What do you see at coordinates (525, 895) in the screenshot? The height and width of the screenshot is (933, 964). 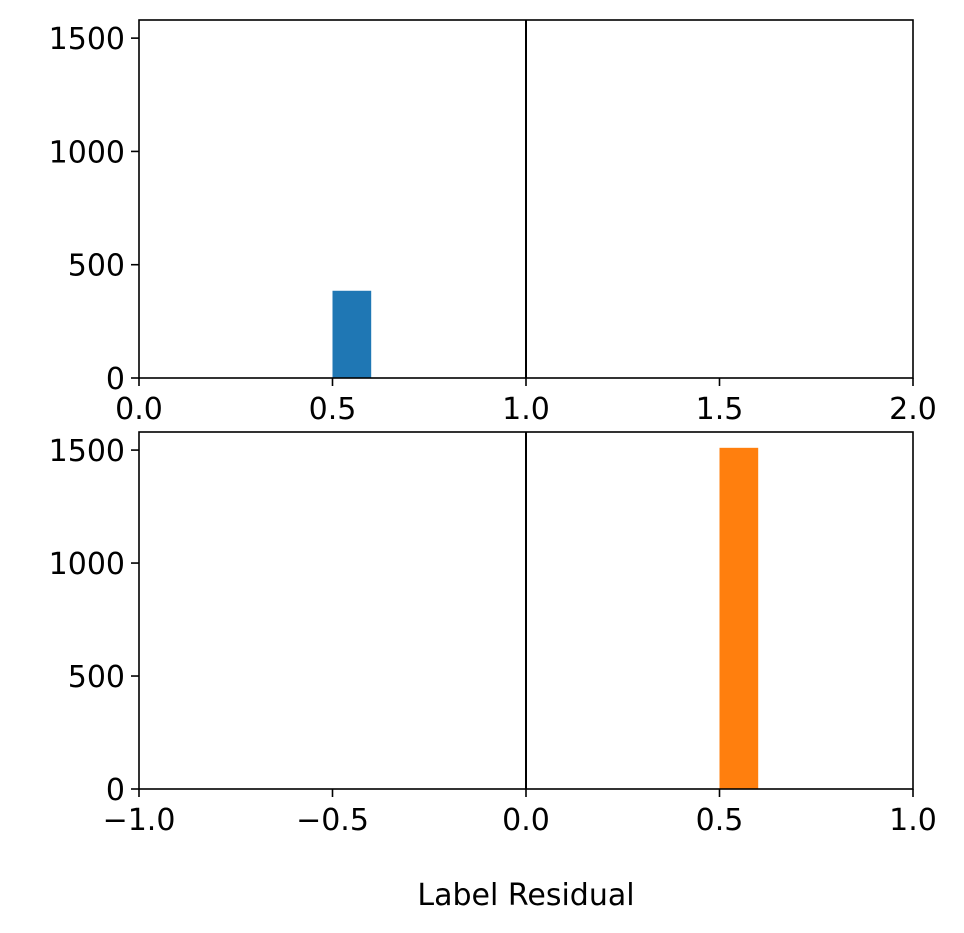 I see `x-axis-label: Label Residual` at bounding box center [525, 895].